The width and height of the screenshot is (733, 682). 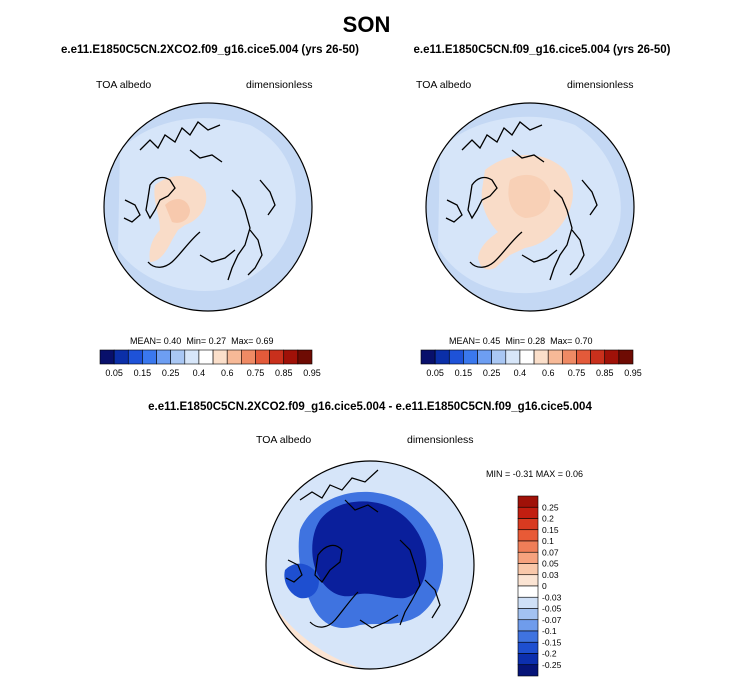 What do you see at coordinates (550, 552) in the screenshot?
I see `colorbar-tick-label: 0.07` at bounding box center [550, 552].